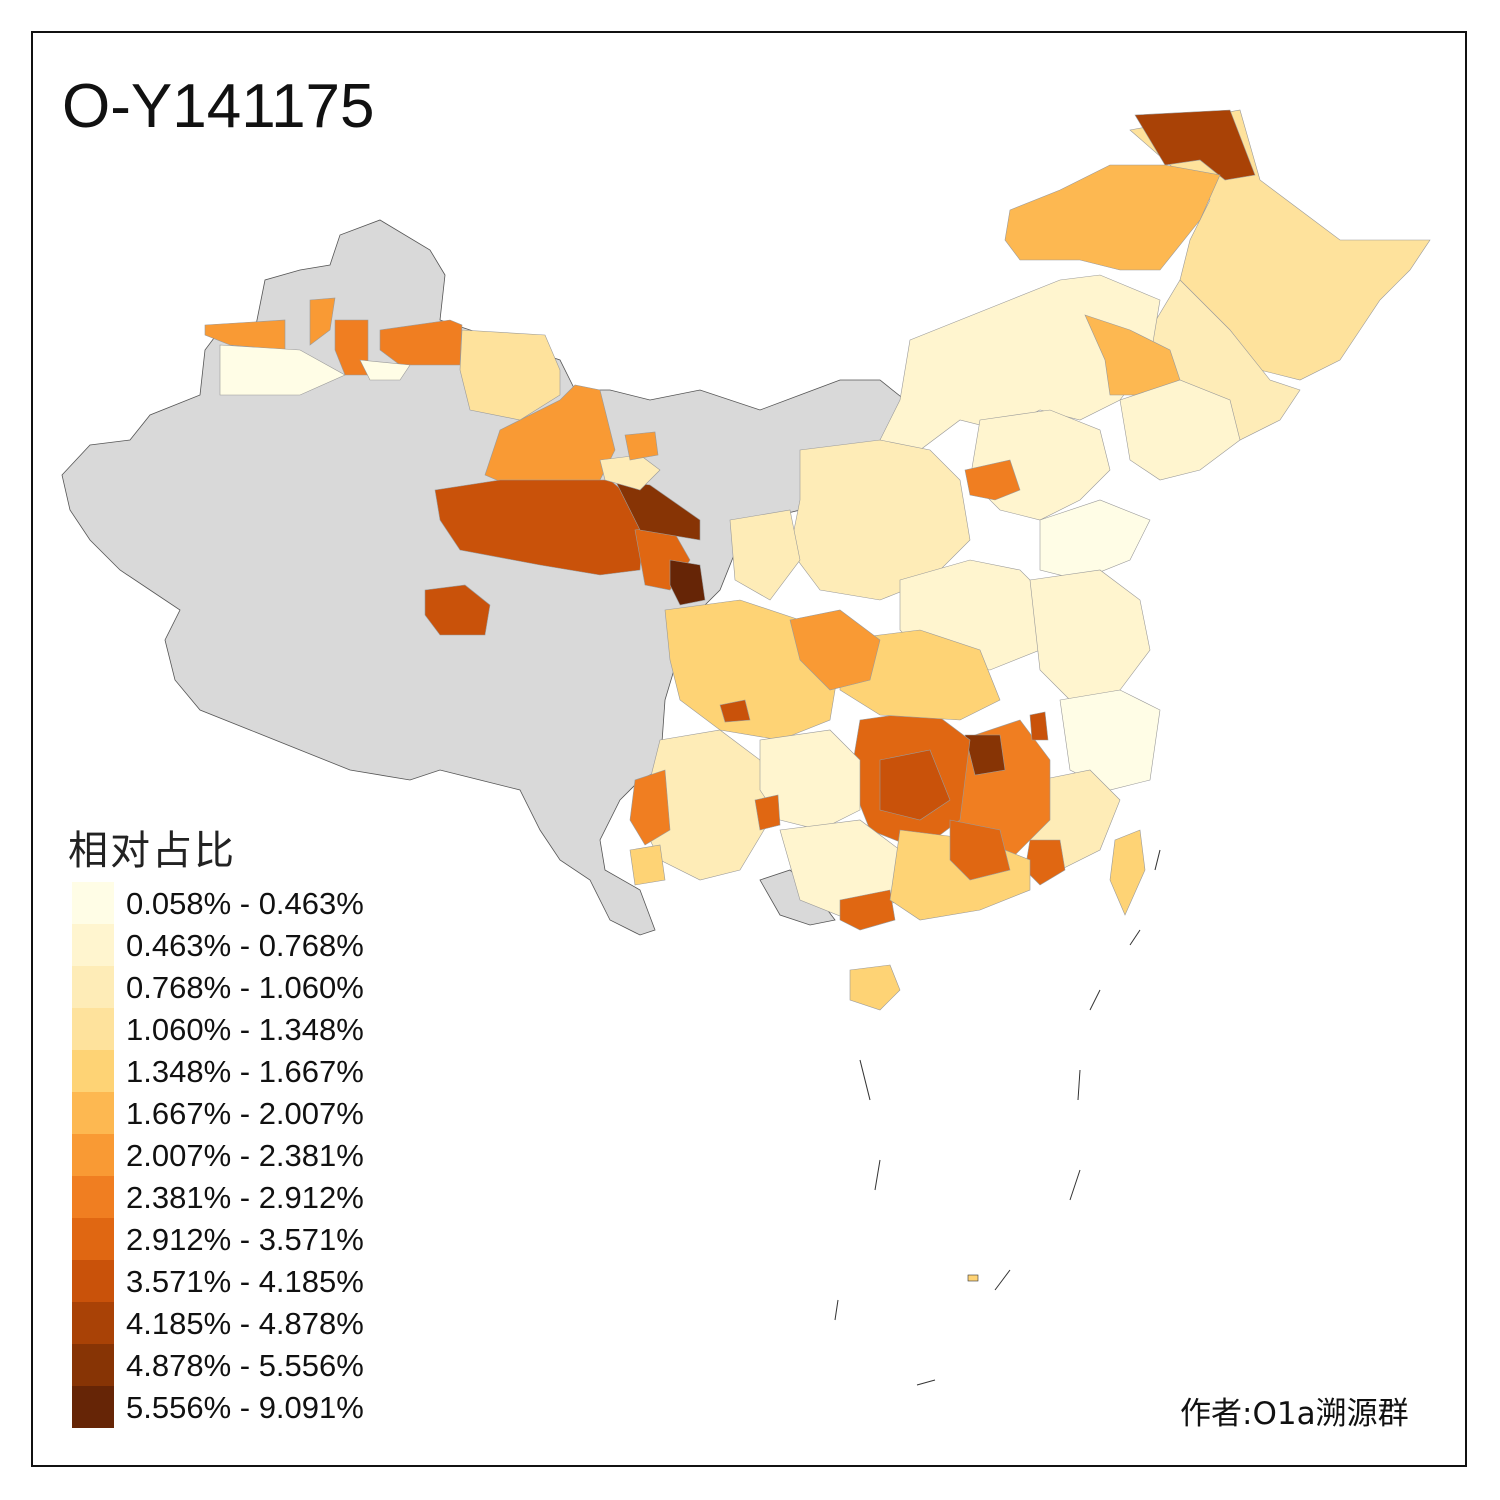  Describe the element at coordinates (245, 1029) in the screenshot. I see `legend-label: 1.060% - 1.348%` at that location.